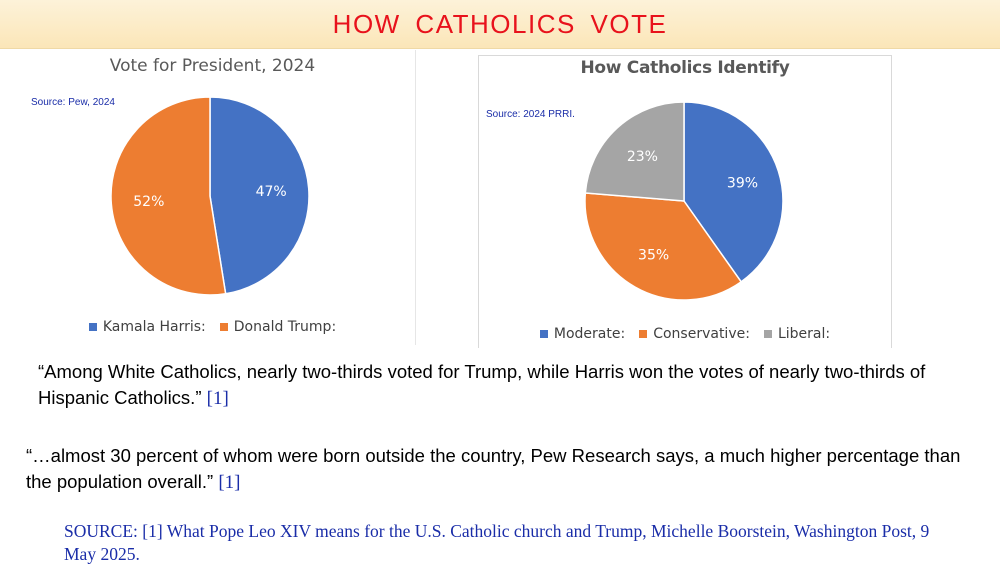 The width and height of the screenshot is (1000, 574). What do you see at coordinates (148, 202) in the screenshot?
I see `pie-label-0-1: 52%` at bounding box center [148, 202].